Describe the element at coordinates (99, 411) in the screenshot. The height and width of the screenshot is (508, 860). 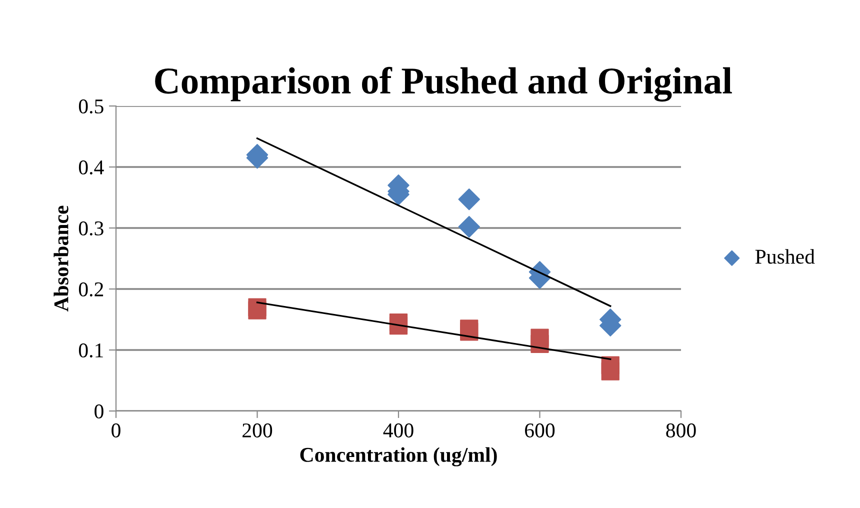
I see `y-tick-label: 0` at that location.